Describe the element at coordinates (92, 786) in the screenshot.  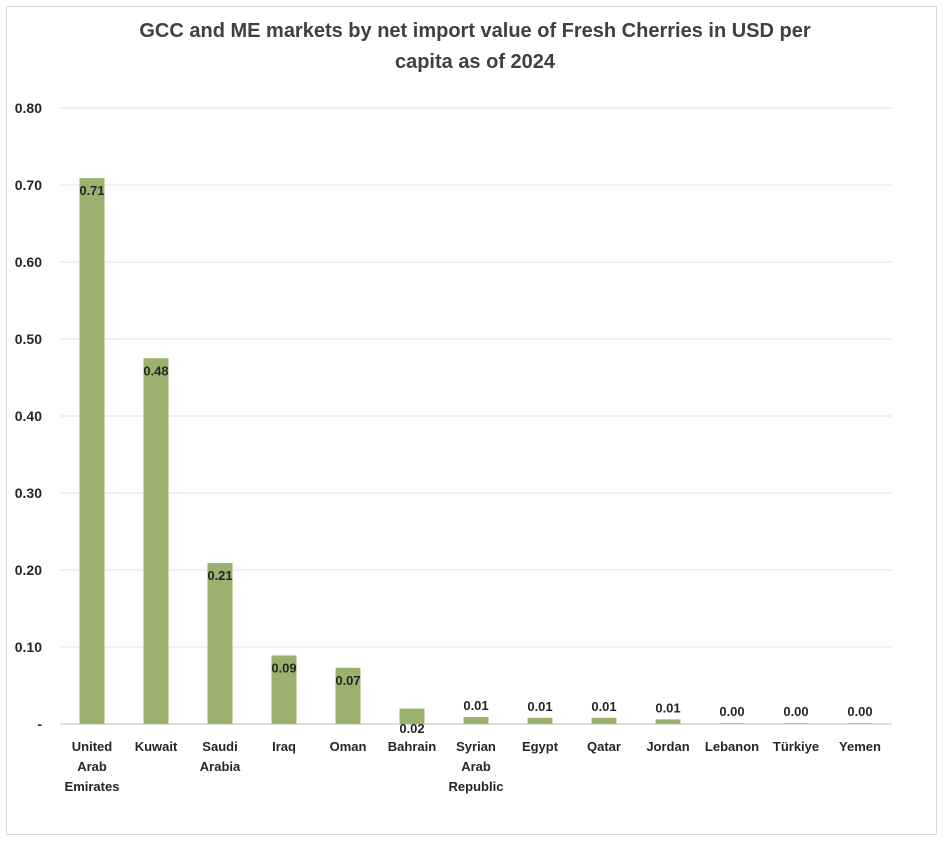
I see `x-tick-label: Emirates` at that location.